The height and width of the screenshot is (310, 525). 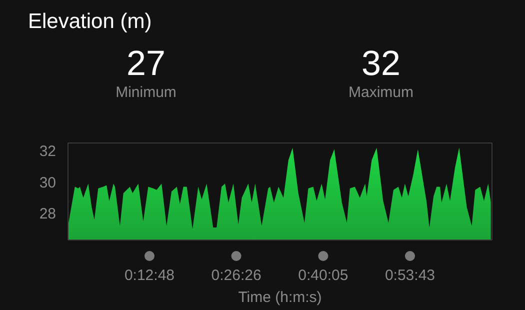 What do you see at coordinates (149, 275) in the screenshot?
I see `x-tick-label: 0:12:48` at bounding box center [149, 275].